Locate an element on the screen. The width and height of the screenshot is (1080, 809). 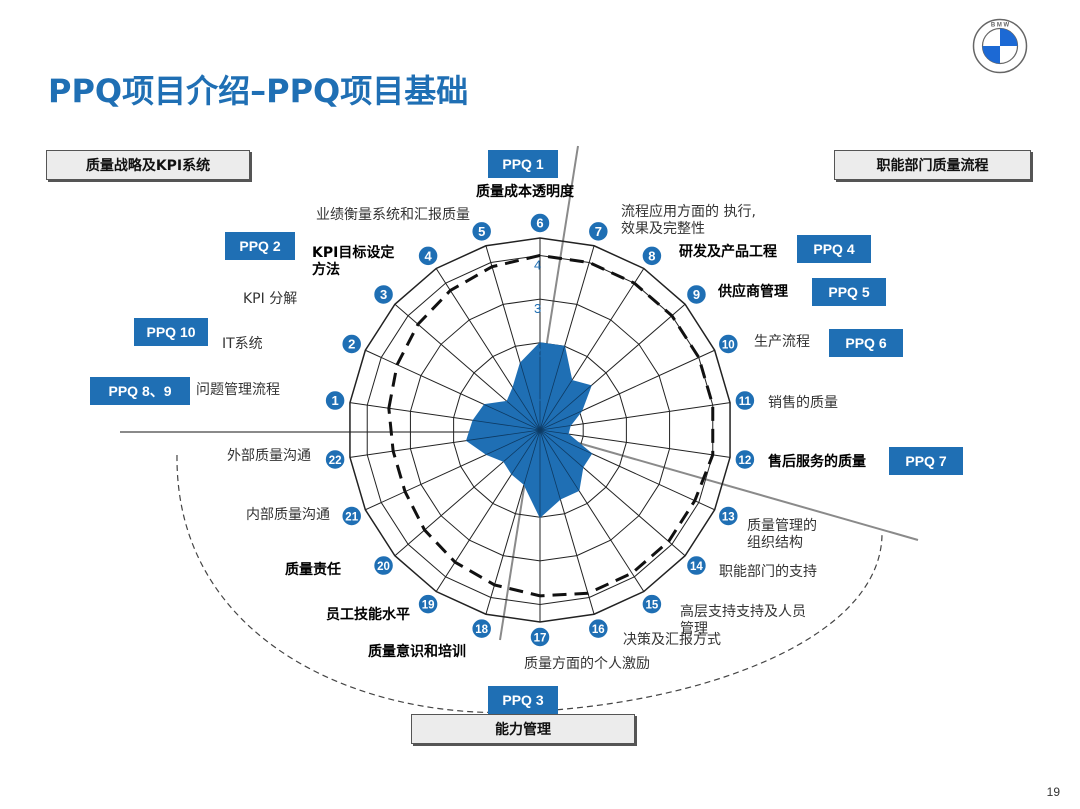
axis-label-19: 员工技能水平 is located at coordinates (368, 615).